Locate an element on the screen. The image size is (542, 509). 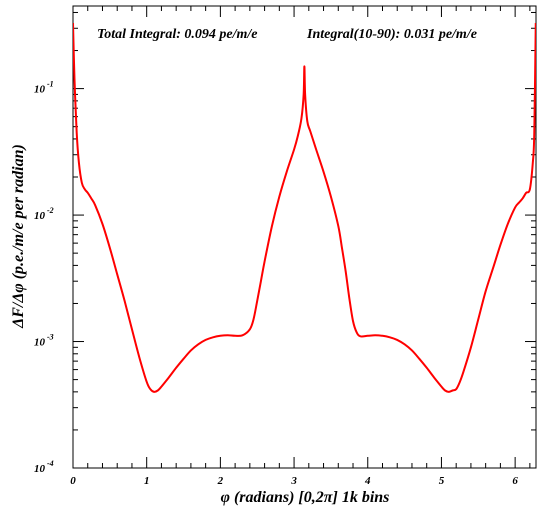
y-tick-label: 10 -1 is located at coordinates (44, 88).